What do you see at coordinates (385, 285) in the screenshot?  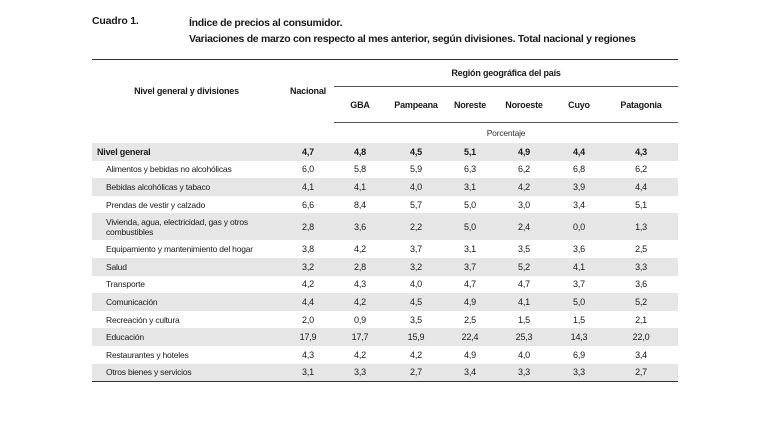 I see `table-row: Transporte 4,2 4,3 4,0 4,7 4,7 3,7 3,6` at bounding box center [385, 285].